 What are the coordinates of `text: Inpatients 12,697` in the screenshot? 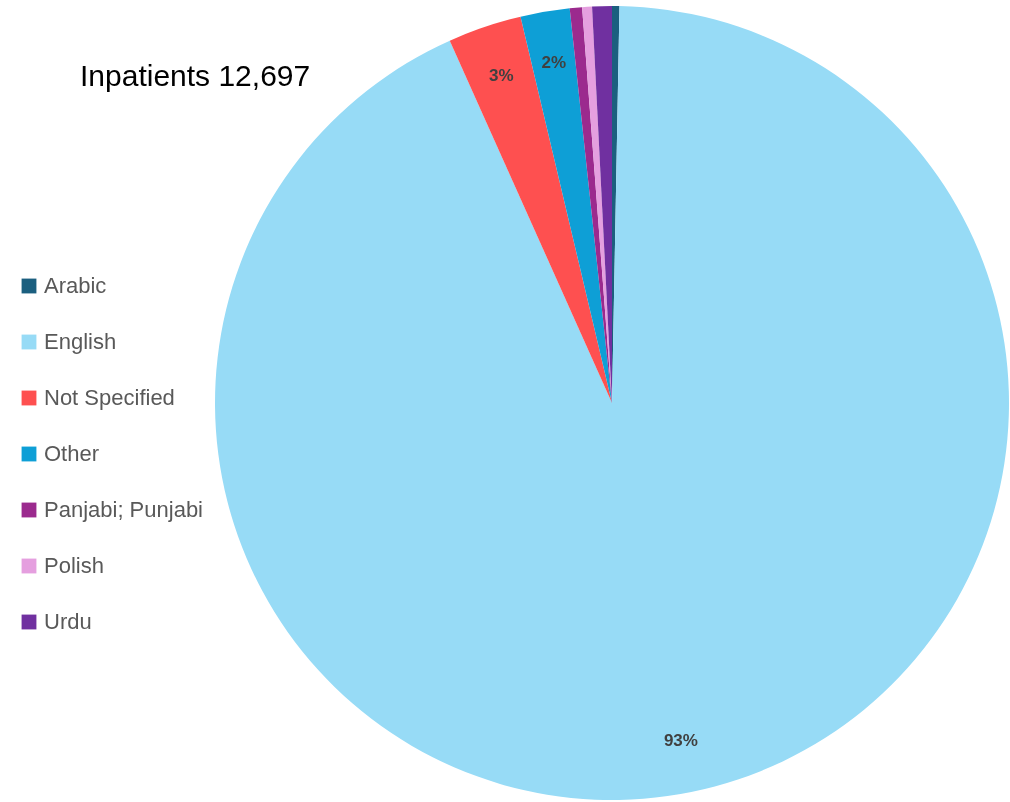 It's located at (195, 75).